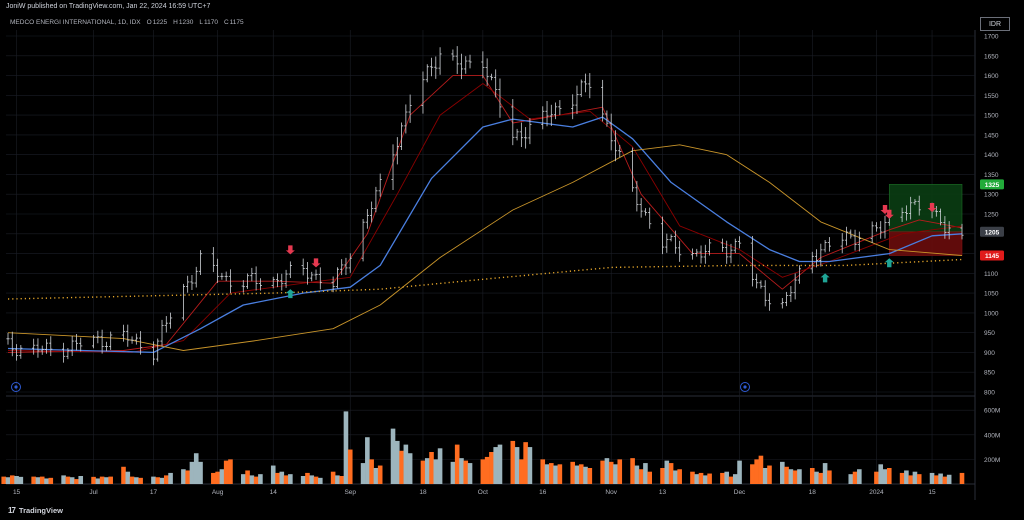 This screenshot has height=520, width=1024. What do you see at coordinates (989, 353) in the screenshot?
I see `price-tick-label: 900` at bounding box center [989, 353].